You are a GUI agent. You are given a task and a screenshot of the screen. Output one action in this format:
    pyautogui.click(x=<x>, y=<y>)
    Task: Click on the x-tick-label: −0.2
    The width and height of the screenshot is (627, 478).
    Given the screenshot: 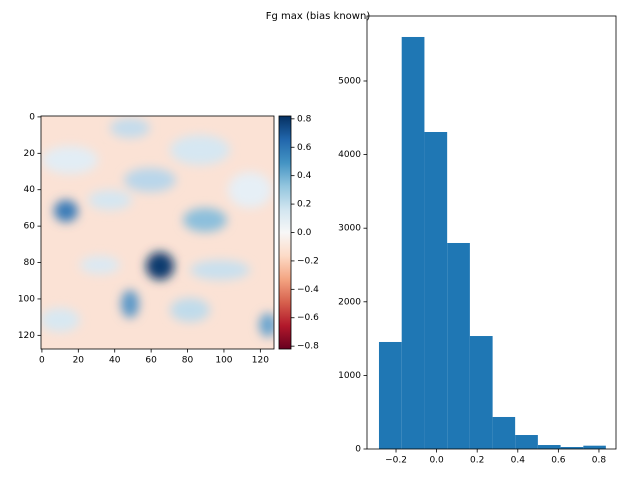 What is the action you would take?
    pyautogui.click(x=396, y=461)
    